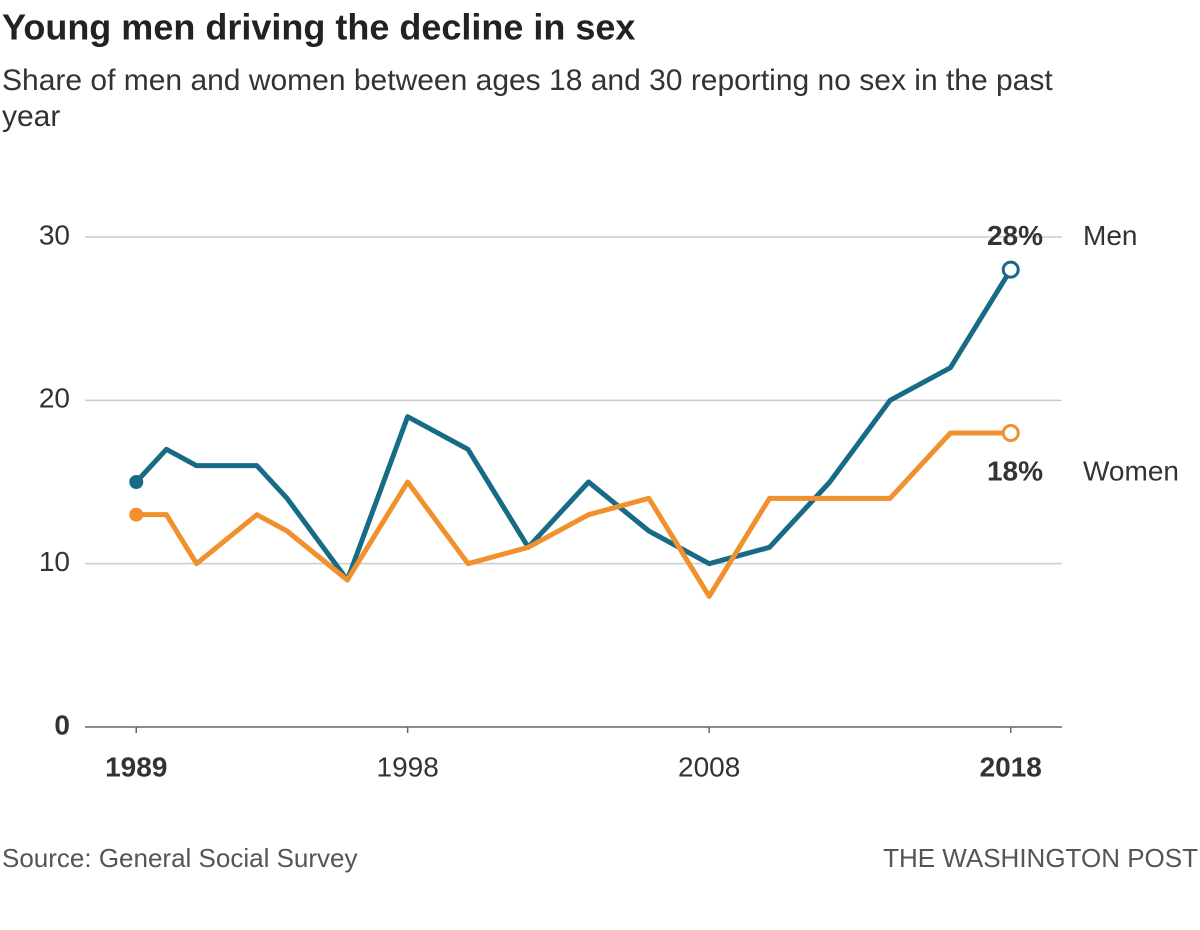 The height and width of the screenshot is (930, 1200). I want to click on y-tick-label: 30, so click(54, 234).